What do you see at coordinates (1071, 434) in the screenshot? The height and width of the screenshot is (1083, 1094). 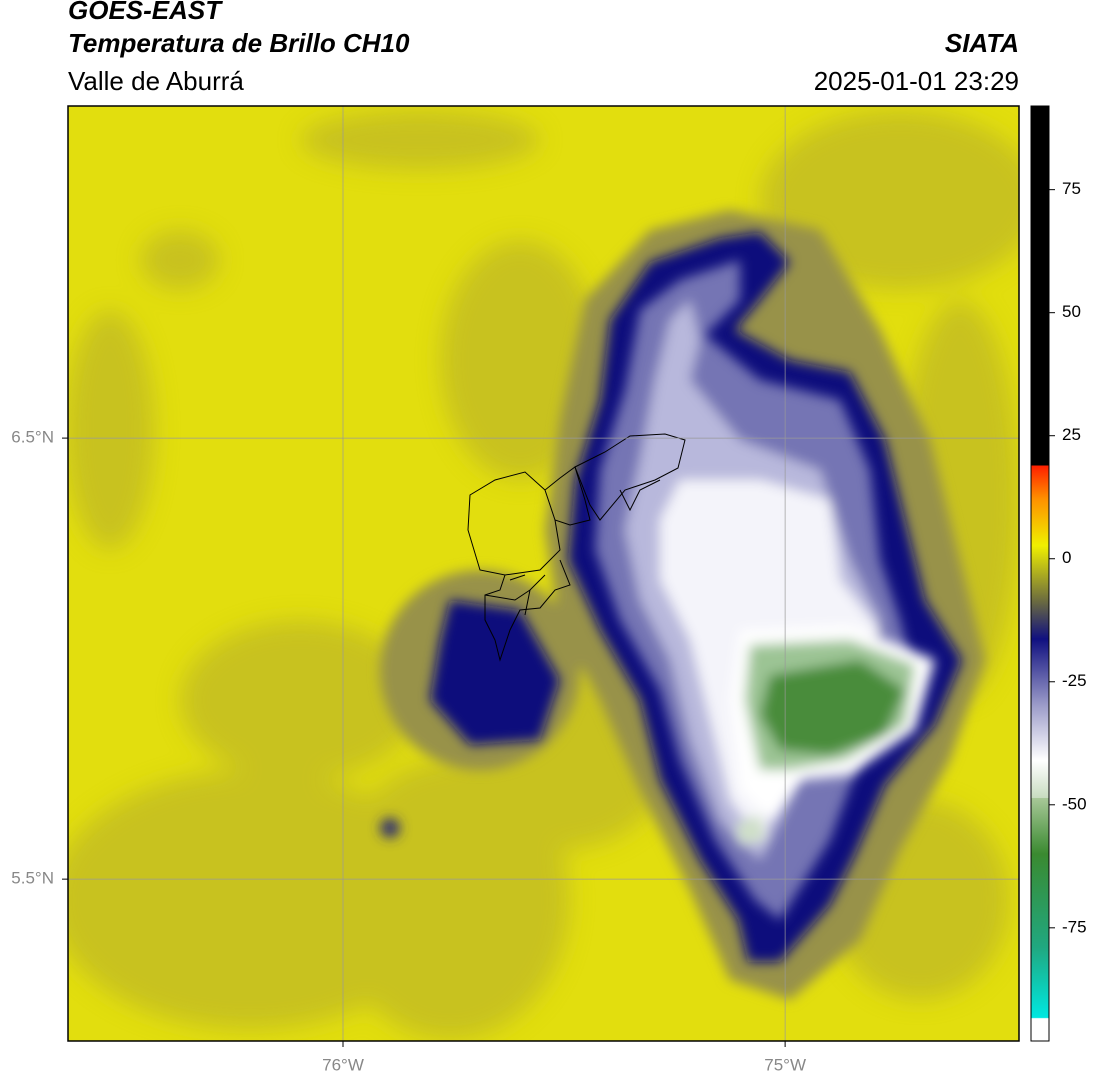 I see `colorbar-tick-label: 25` at bounding box center [1071, 434].